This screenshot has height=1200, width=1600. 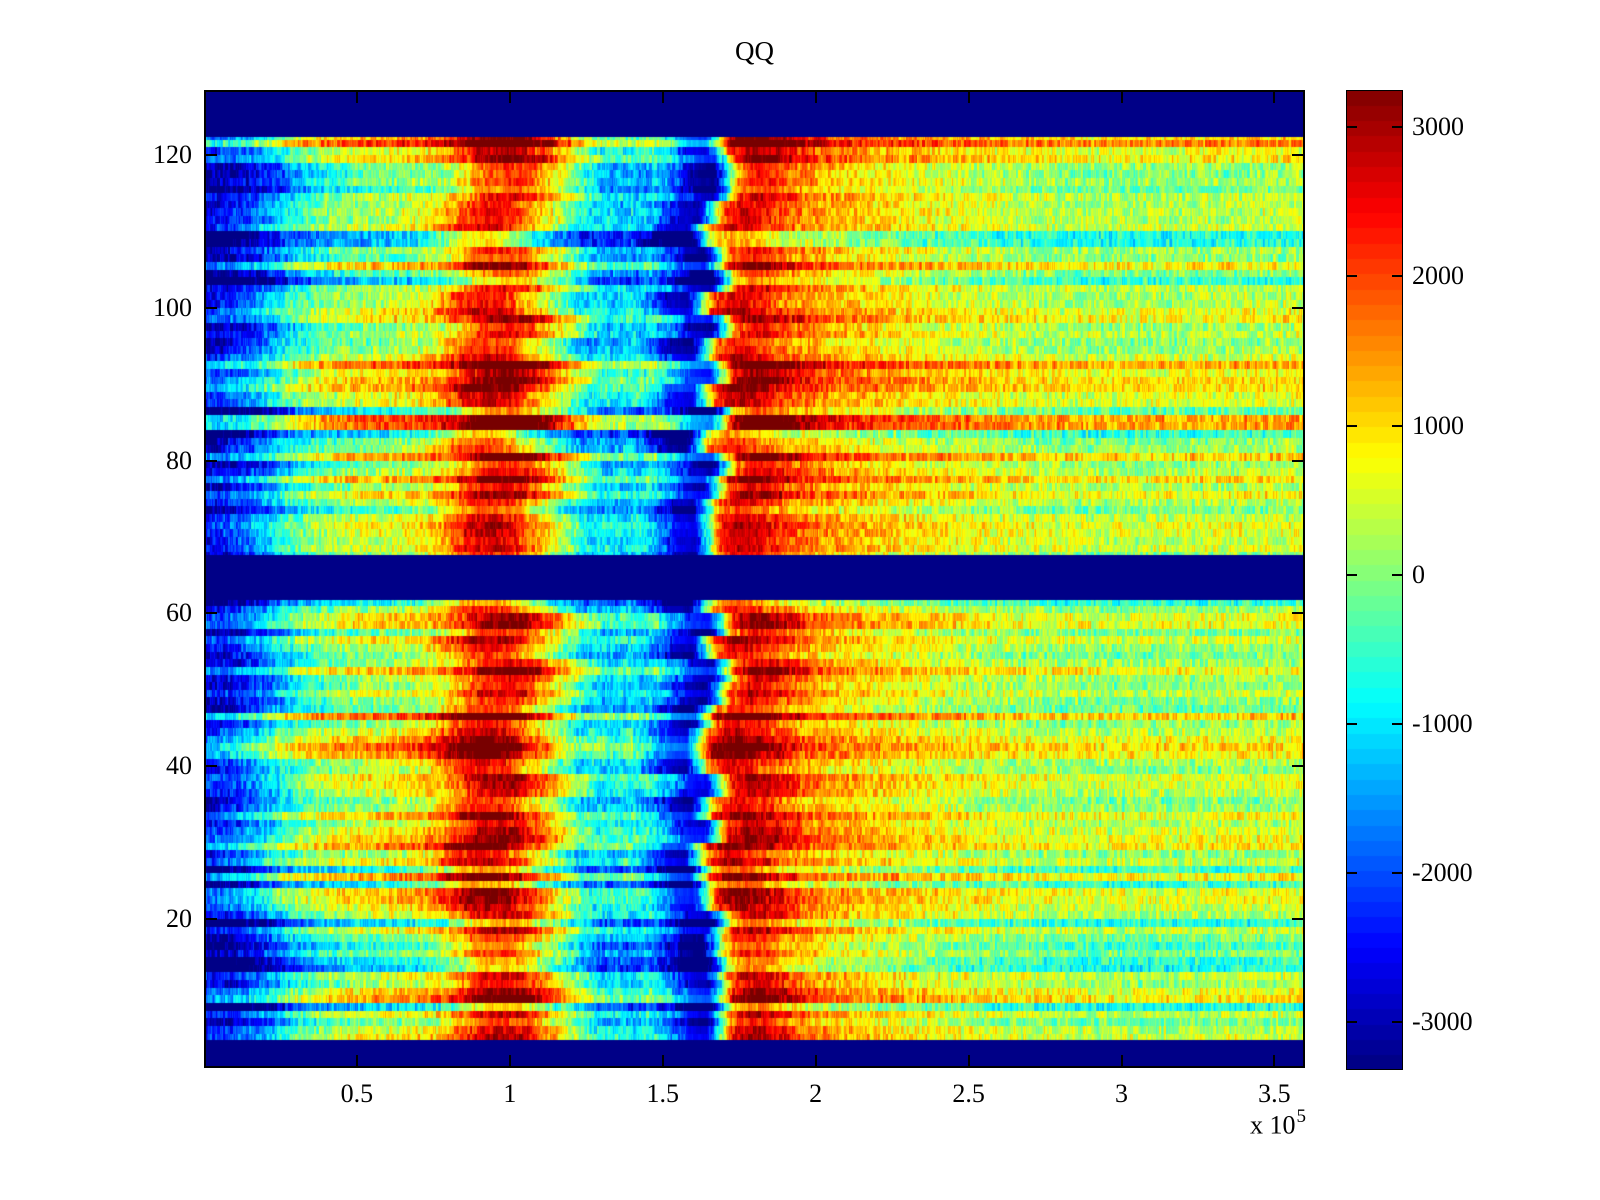 What do you see at coordinates (663, 1093) in the screenshot?
I see `x-tick-label: 1.5` at bounding box center [663, 1093].